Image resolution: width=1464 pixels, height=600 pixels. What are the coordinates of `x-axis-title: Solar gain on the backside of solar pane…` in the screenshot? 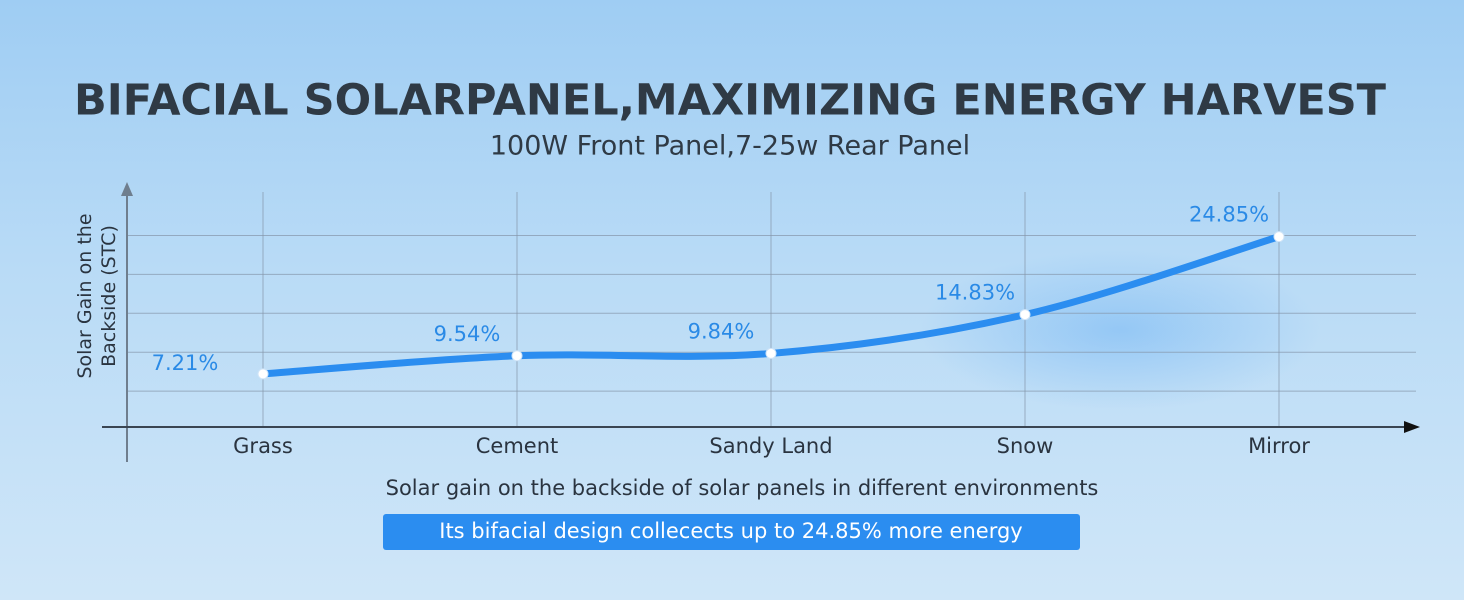 It's located at (742, 488).